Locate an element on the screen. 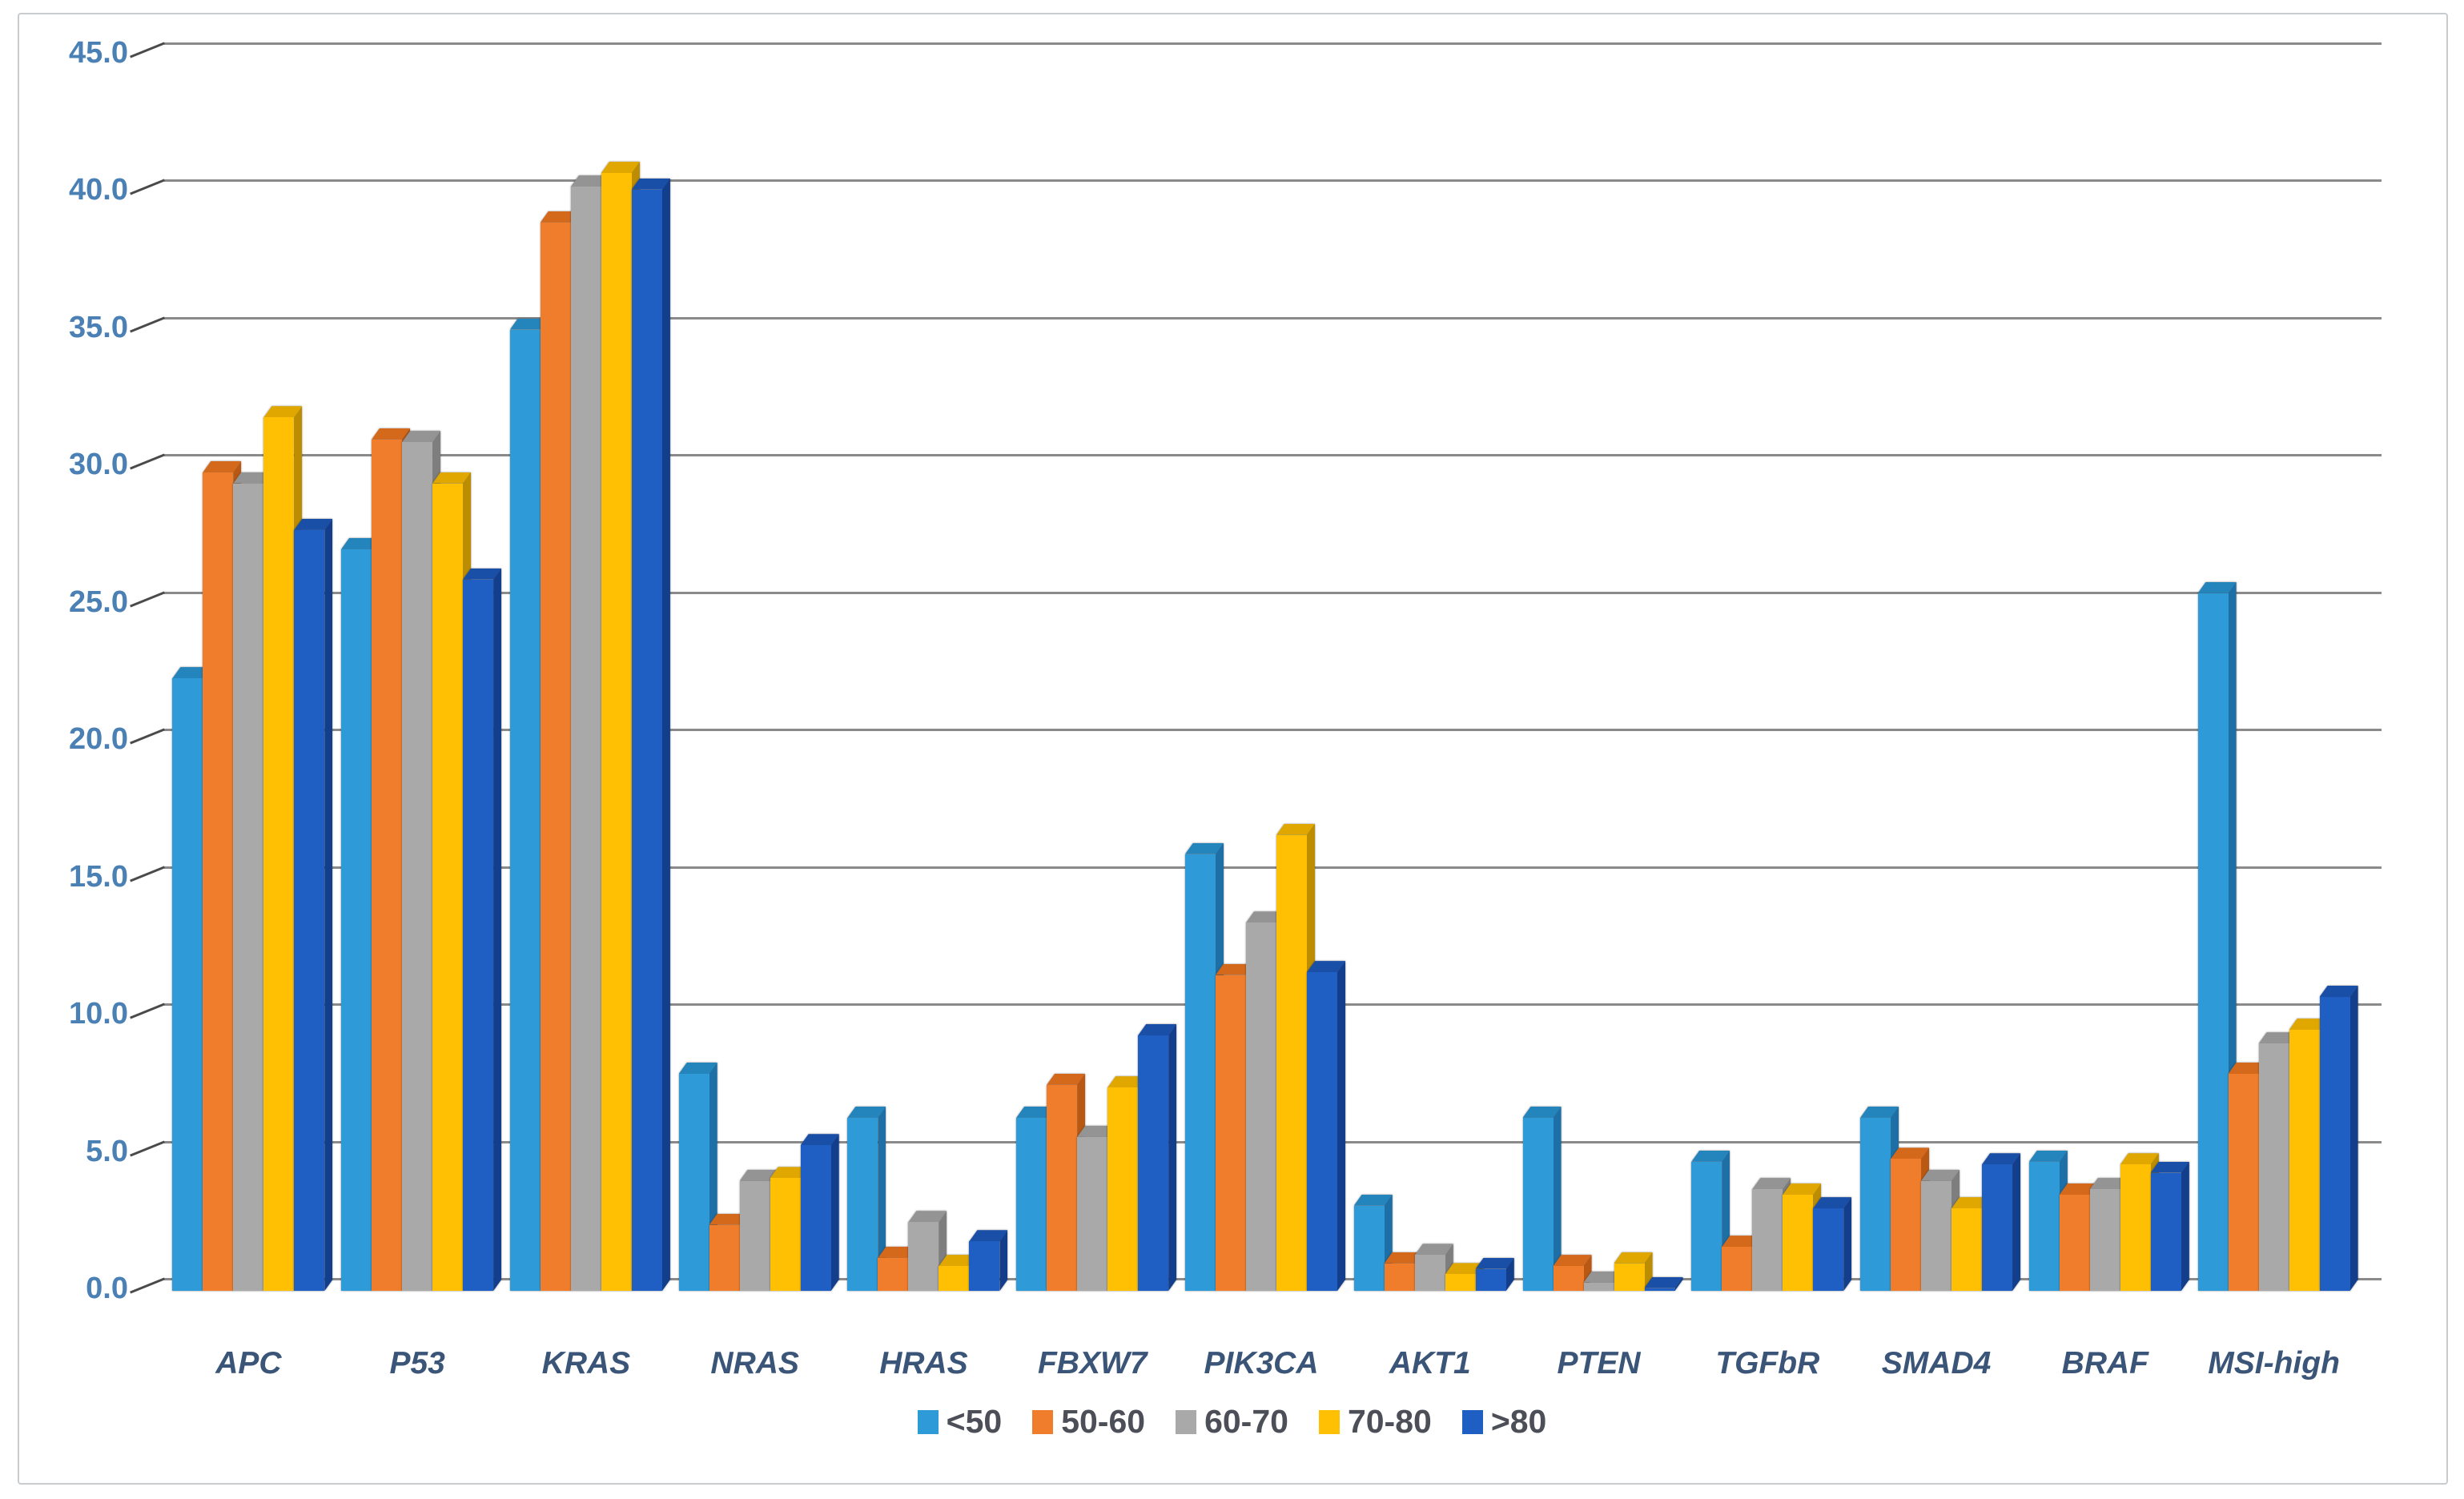  legend-item-50-60: 50-60 is located at coordinates (1088, 1422).